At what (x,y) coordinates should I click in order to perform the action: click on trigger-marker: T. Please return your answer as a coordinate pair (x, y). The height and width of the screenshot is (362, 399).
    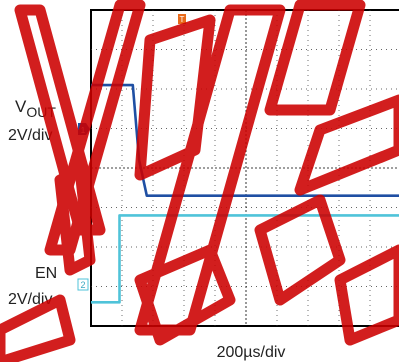
    Looking at the image, I should click on (182, 19).